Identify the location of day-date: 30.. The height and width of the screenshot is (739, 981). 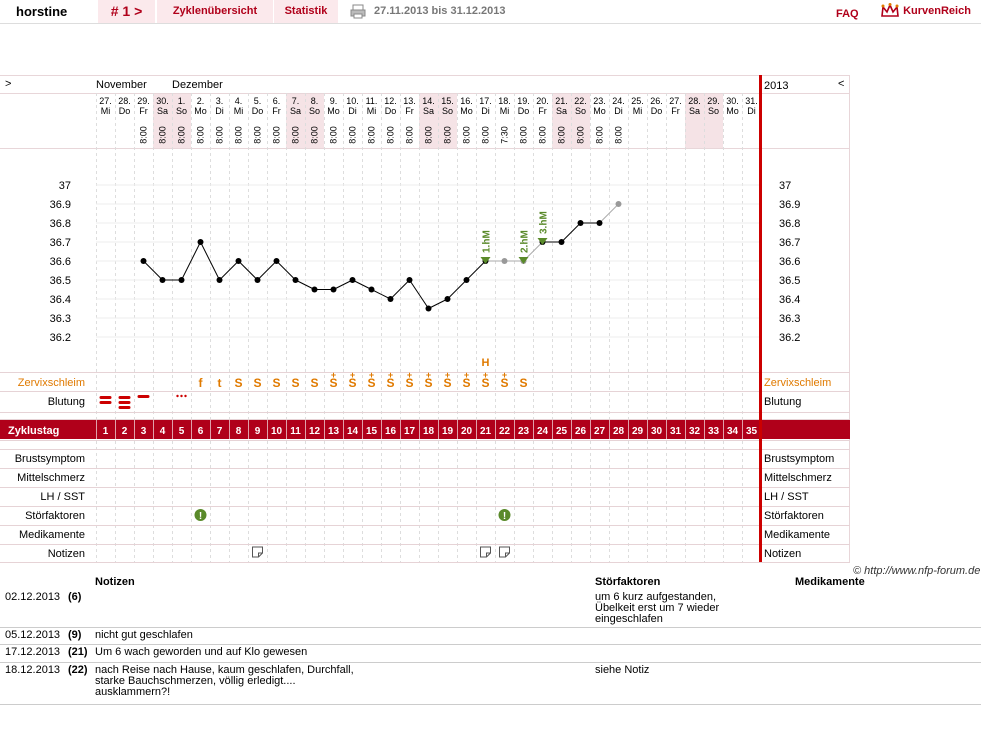
(162, 101).